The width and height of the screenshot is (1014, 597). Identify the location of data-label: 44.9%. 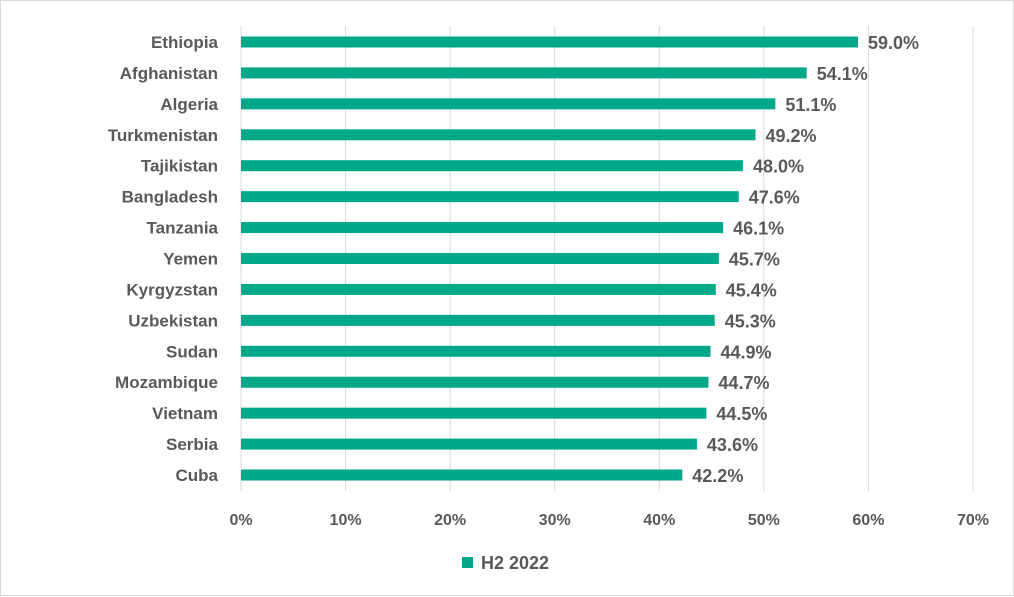
(746, 352).